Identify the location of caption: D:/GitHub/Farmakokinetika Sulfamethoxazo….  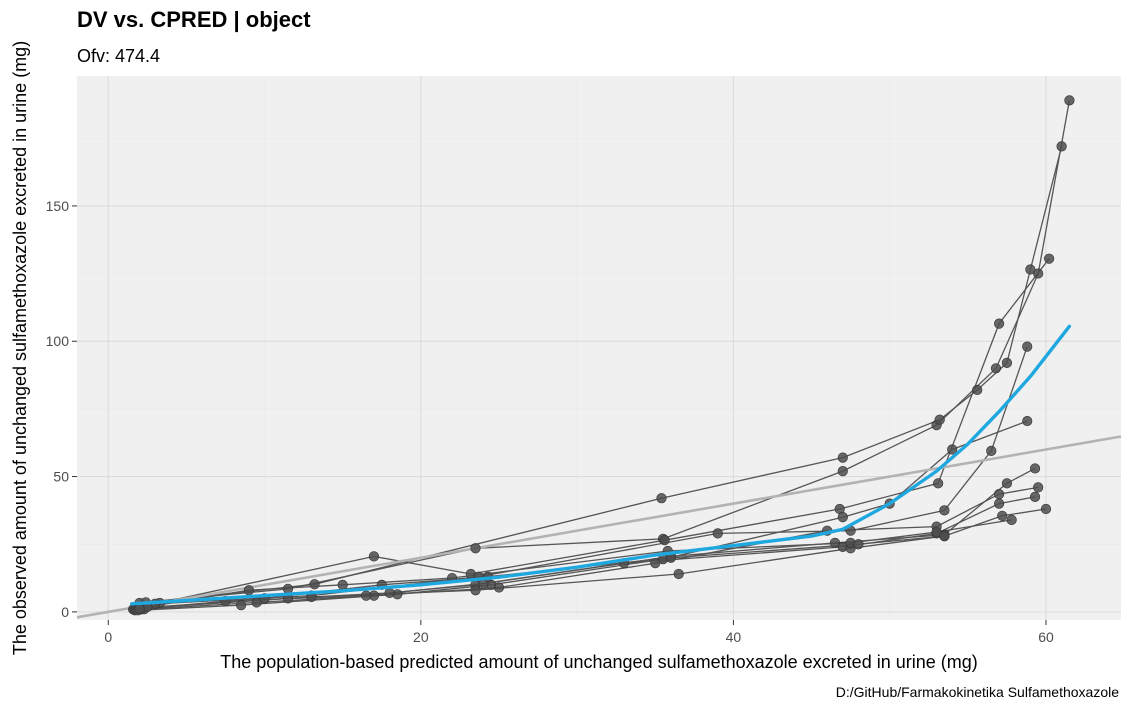
(977, 692).